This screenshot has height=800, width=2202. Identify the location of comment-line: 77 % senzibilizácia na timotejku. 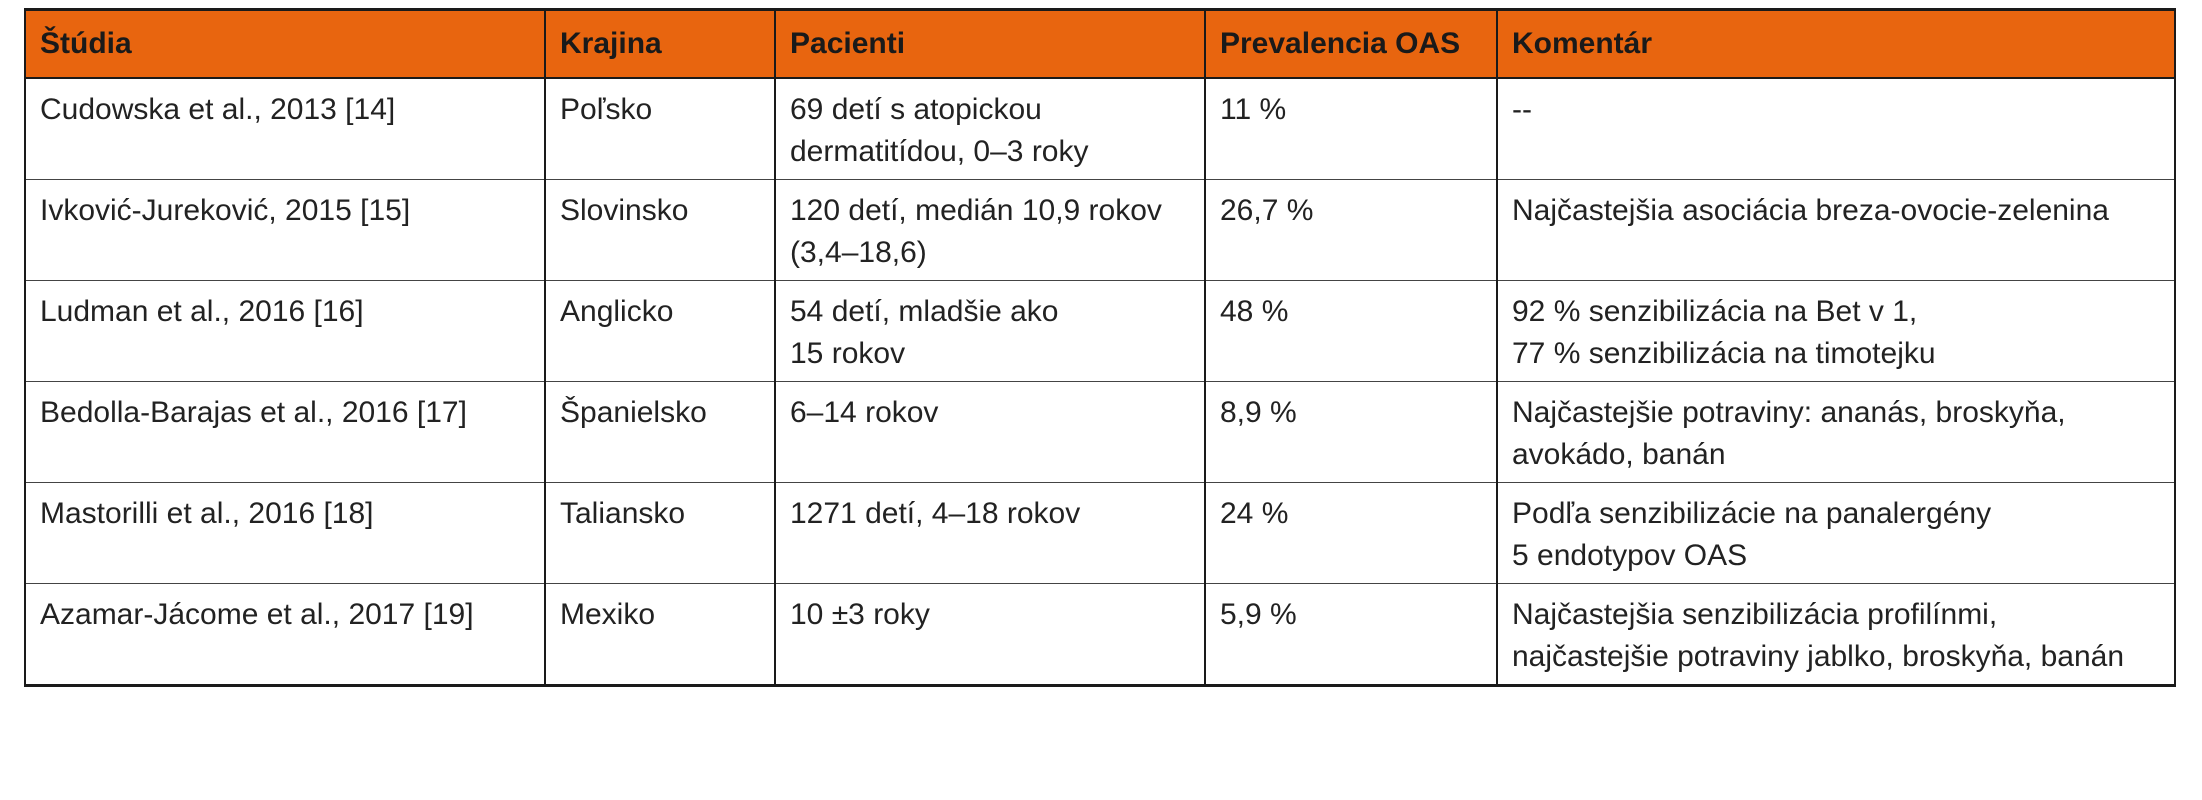
(1724, 353).